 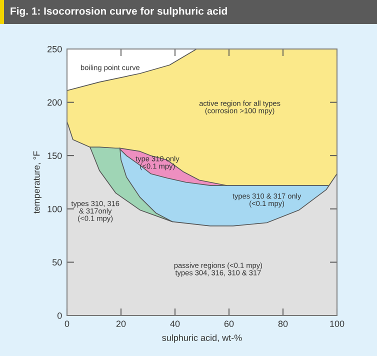 I want to click on x-tick-label: 0, so click(x=67, y=323).